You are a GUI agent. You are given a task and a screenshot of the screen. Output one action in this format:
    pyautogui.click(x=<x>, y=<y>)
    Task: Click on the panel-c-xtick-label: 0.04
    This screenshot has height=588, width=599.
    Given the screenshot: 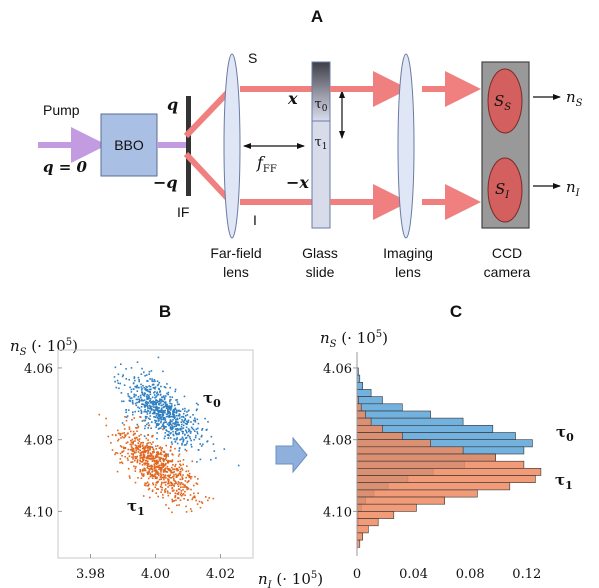 What is the action you would take?
    pyautogui.click(x=413, y=574)
    